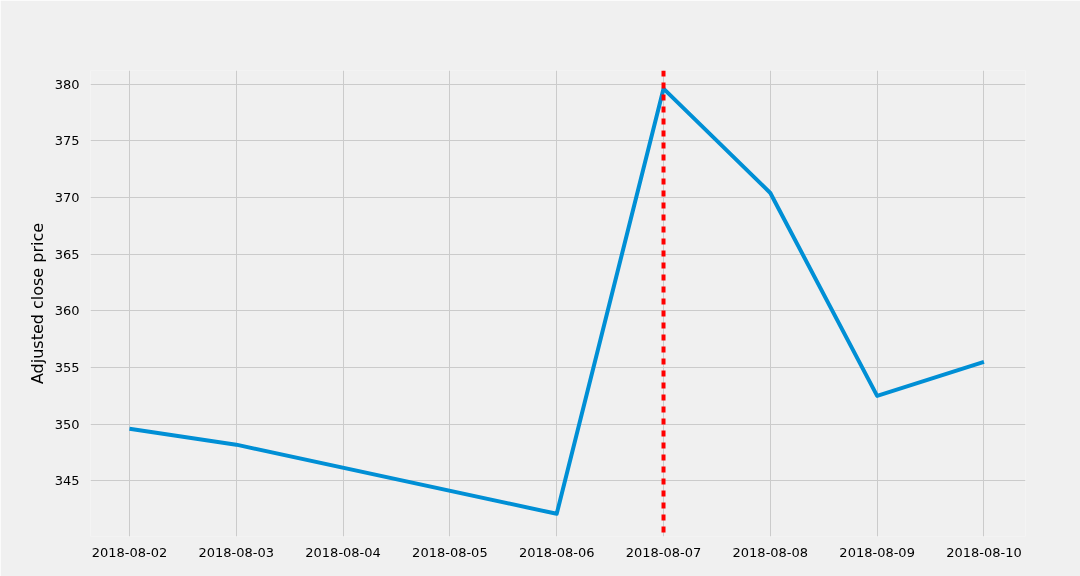 This screenshot has width=1080, height=576. Describe the element at coordinates (67, 141) in the screenshot. I see `y-tick-label: 375` at that location.